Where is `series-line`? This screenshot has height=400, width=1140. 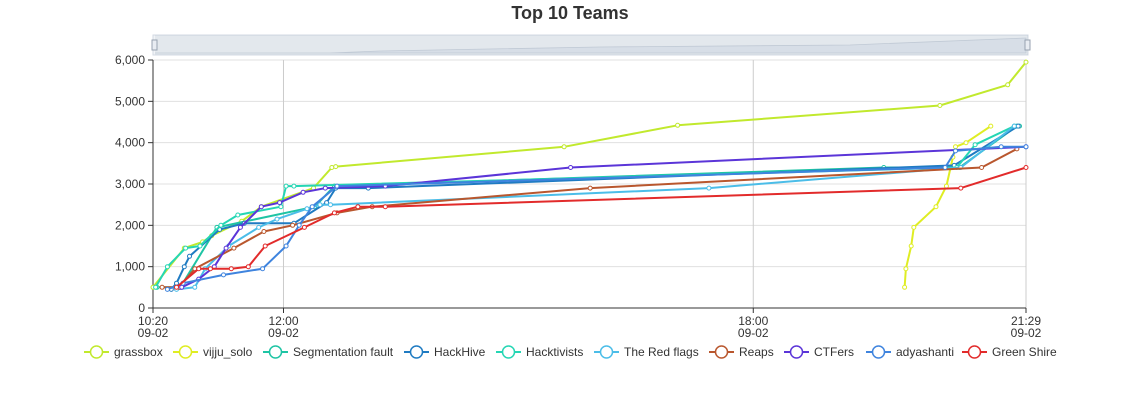
series-line is located at coordinates (947, 206).